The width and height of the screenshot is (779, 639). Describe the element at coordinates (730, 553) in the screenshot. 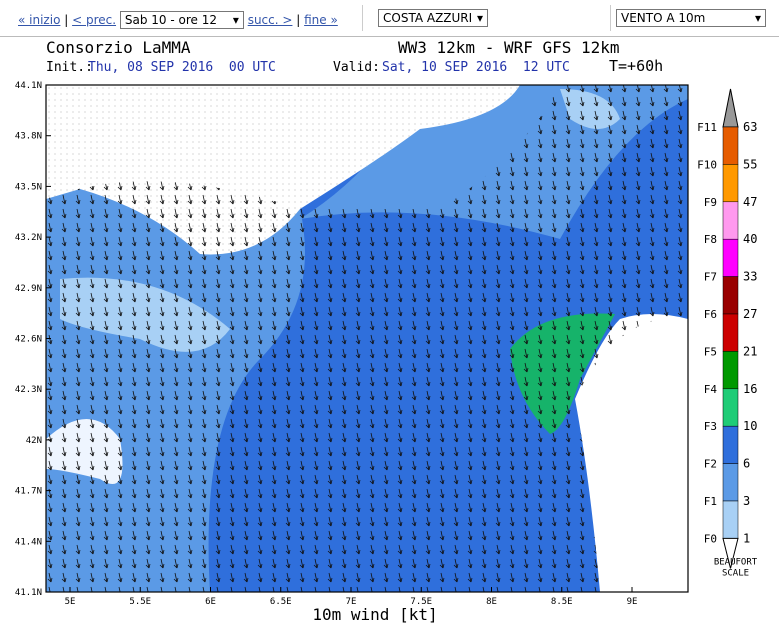

I see `legend-cap-bottom` at that location.